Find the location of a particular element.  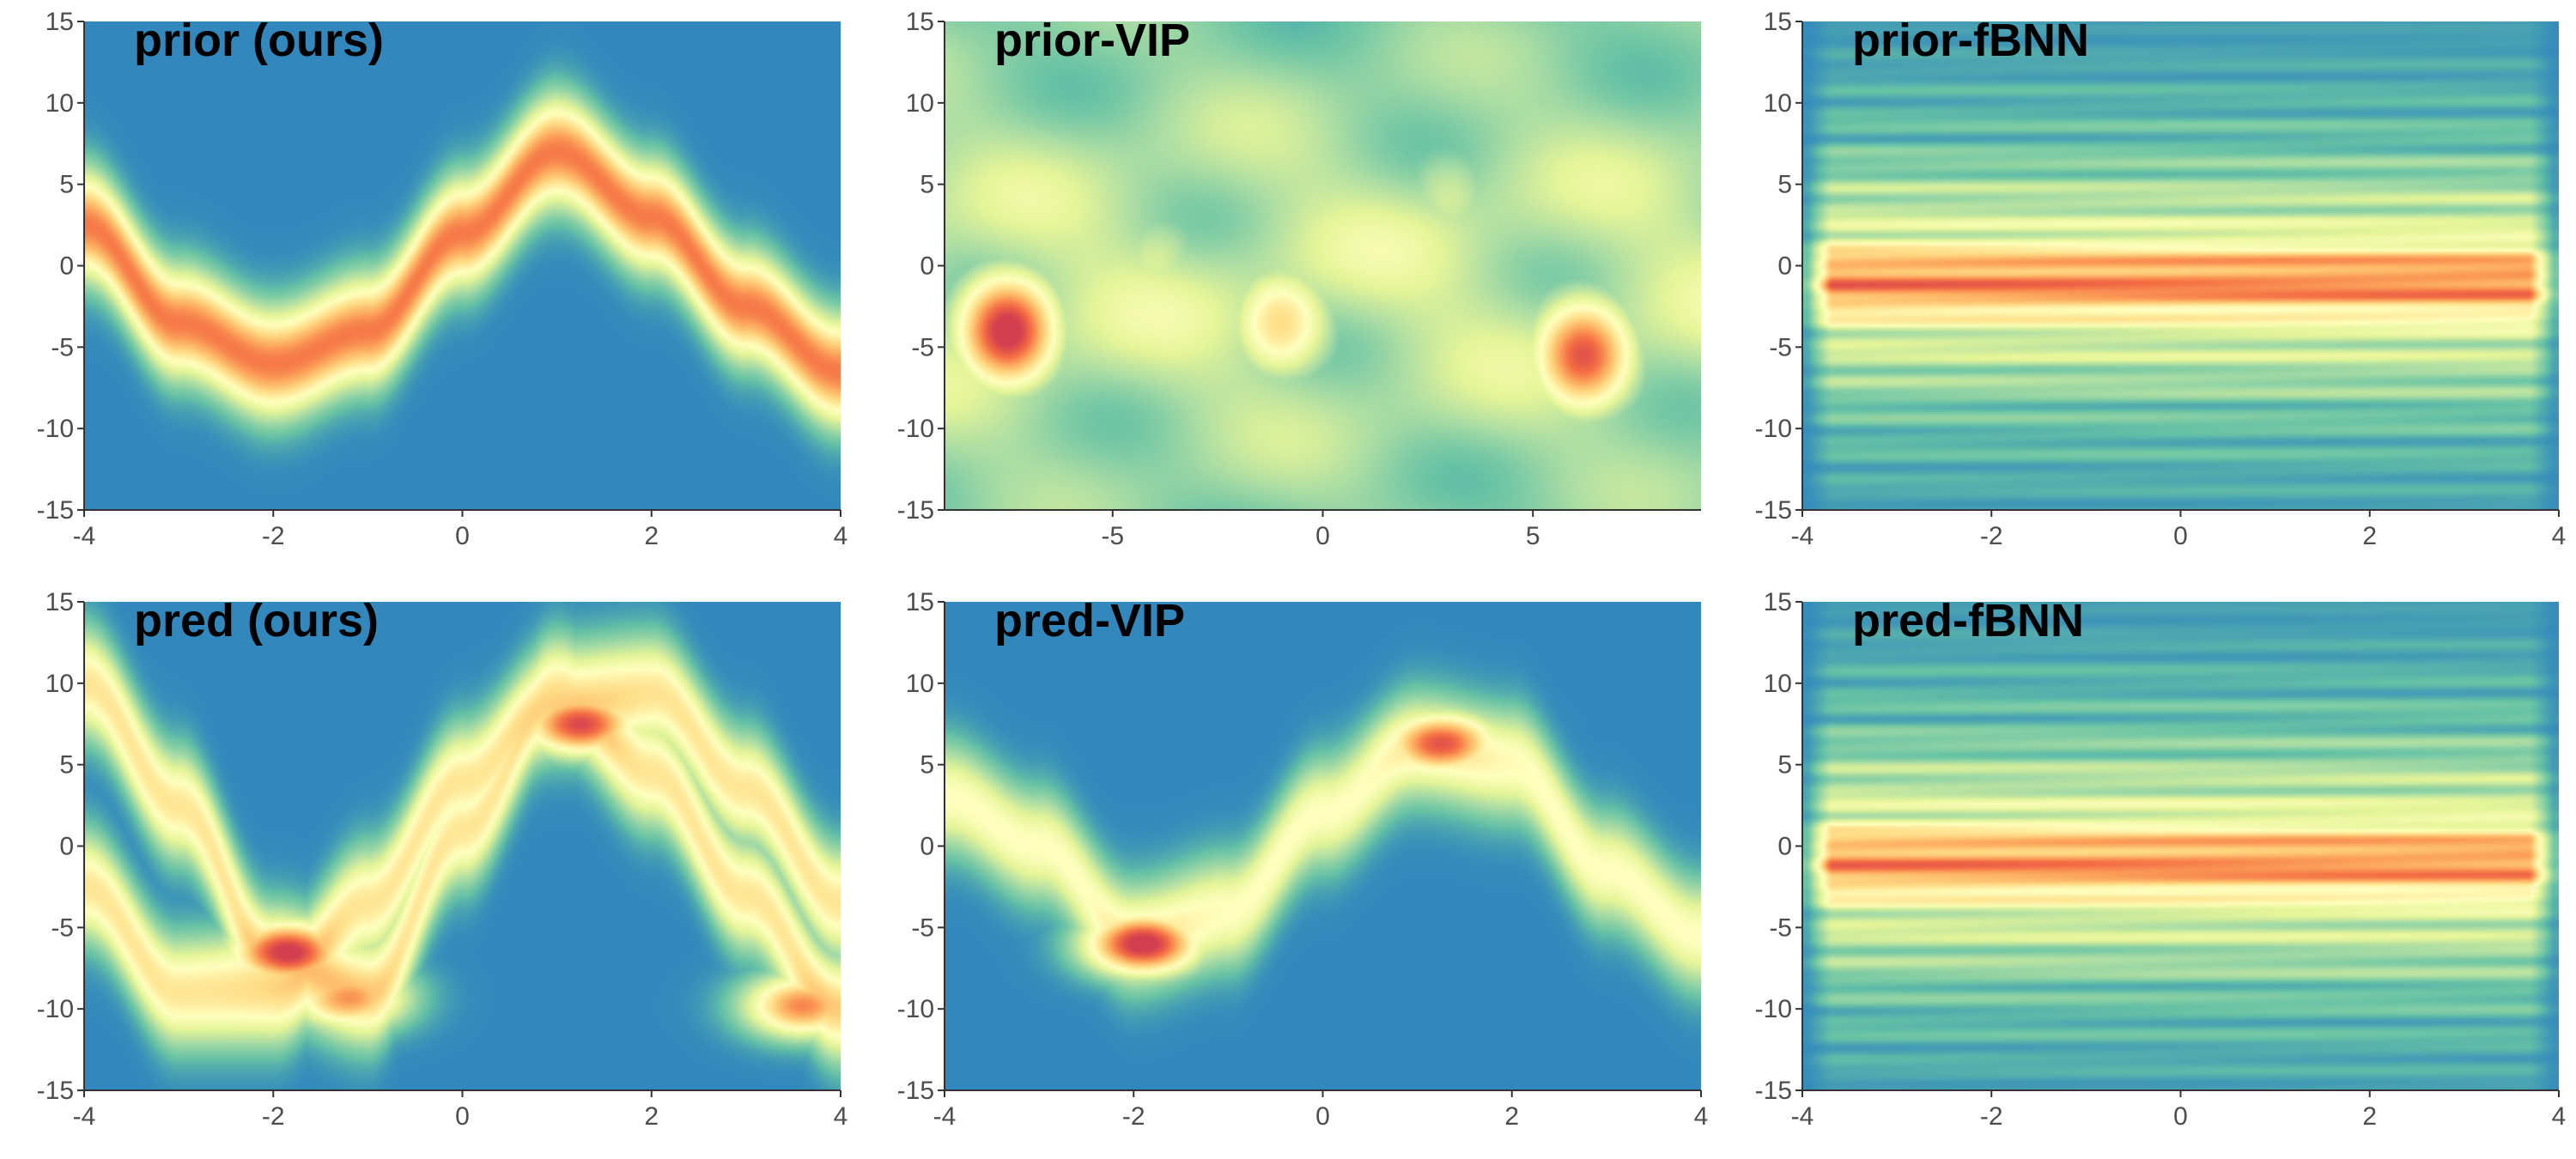

panel-5: -15 -10 -5 0 5 10 15 -4 -2 0 2 4 pred-VIP is located at coordinates (1303, 860).